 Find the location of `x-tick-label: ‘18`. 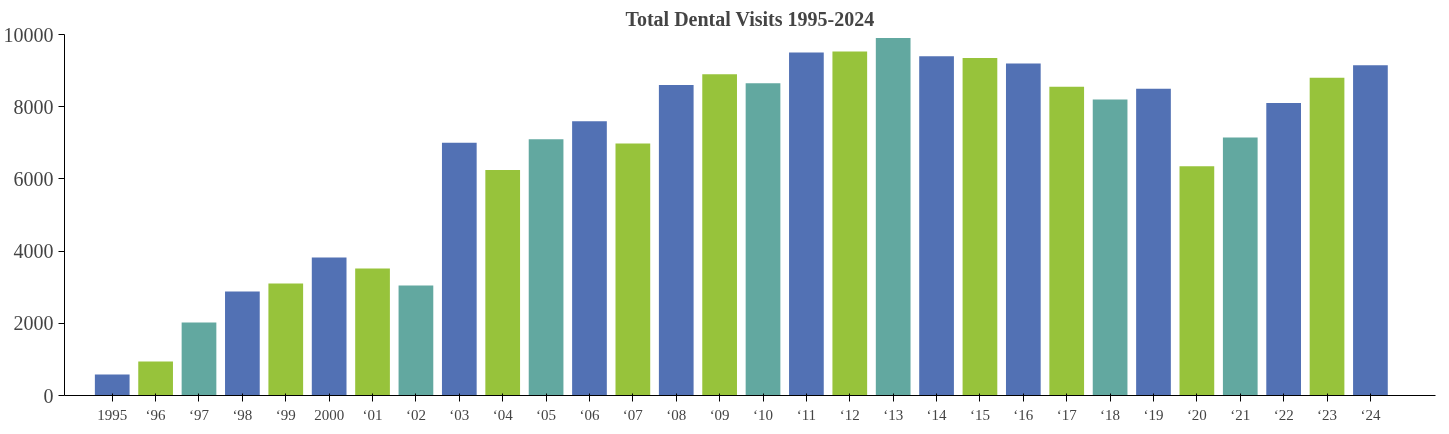

x-tick-label: ‘18 is located at coordinates (1110, 414).